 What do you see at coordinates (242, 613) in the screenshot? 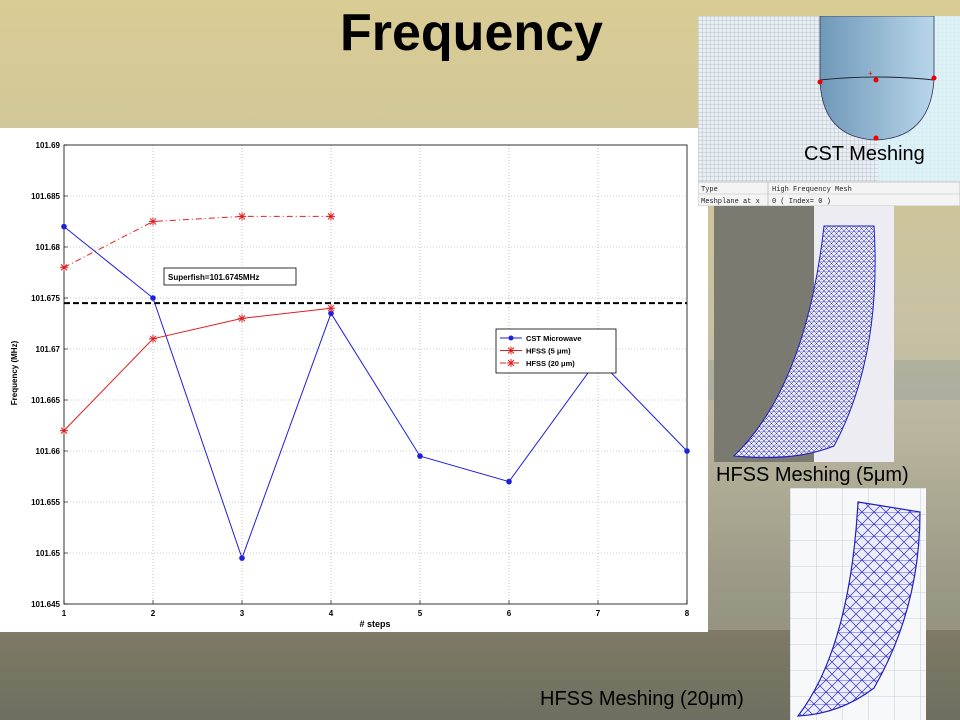
I see `x-tick-label: 3` at bounding box center [242, 613].